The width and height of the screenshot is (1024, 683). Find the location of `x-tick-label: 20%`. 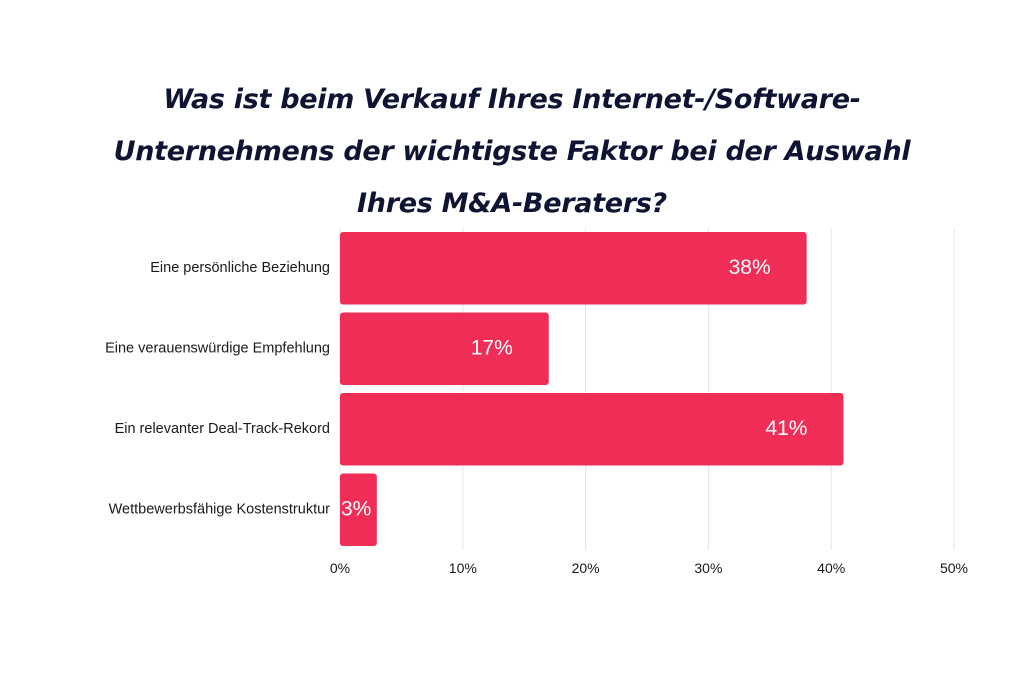

x-tick-label: 20% is located at coordinates (586, 568).